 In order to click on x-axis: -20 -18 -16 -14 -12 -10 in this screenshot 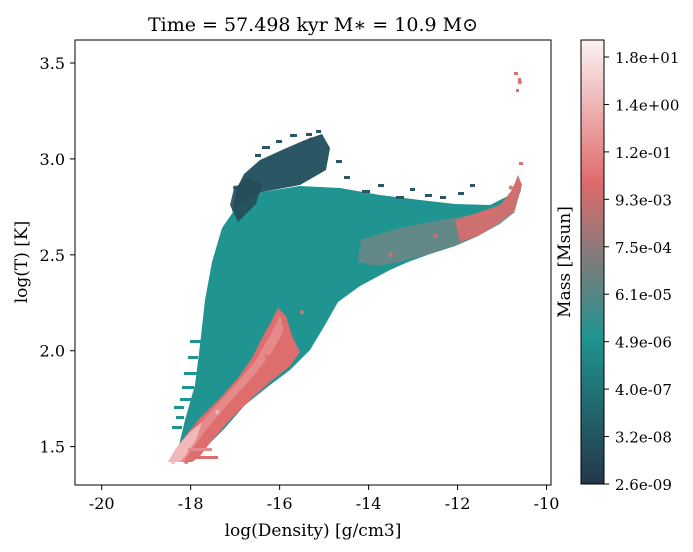, I will do `click(324, 499)`.